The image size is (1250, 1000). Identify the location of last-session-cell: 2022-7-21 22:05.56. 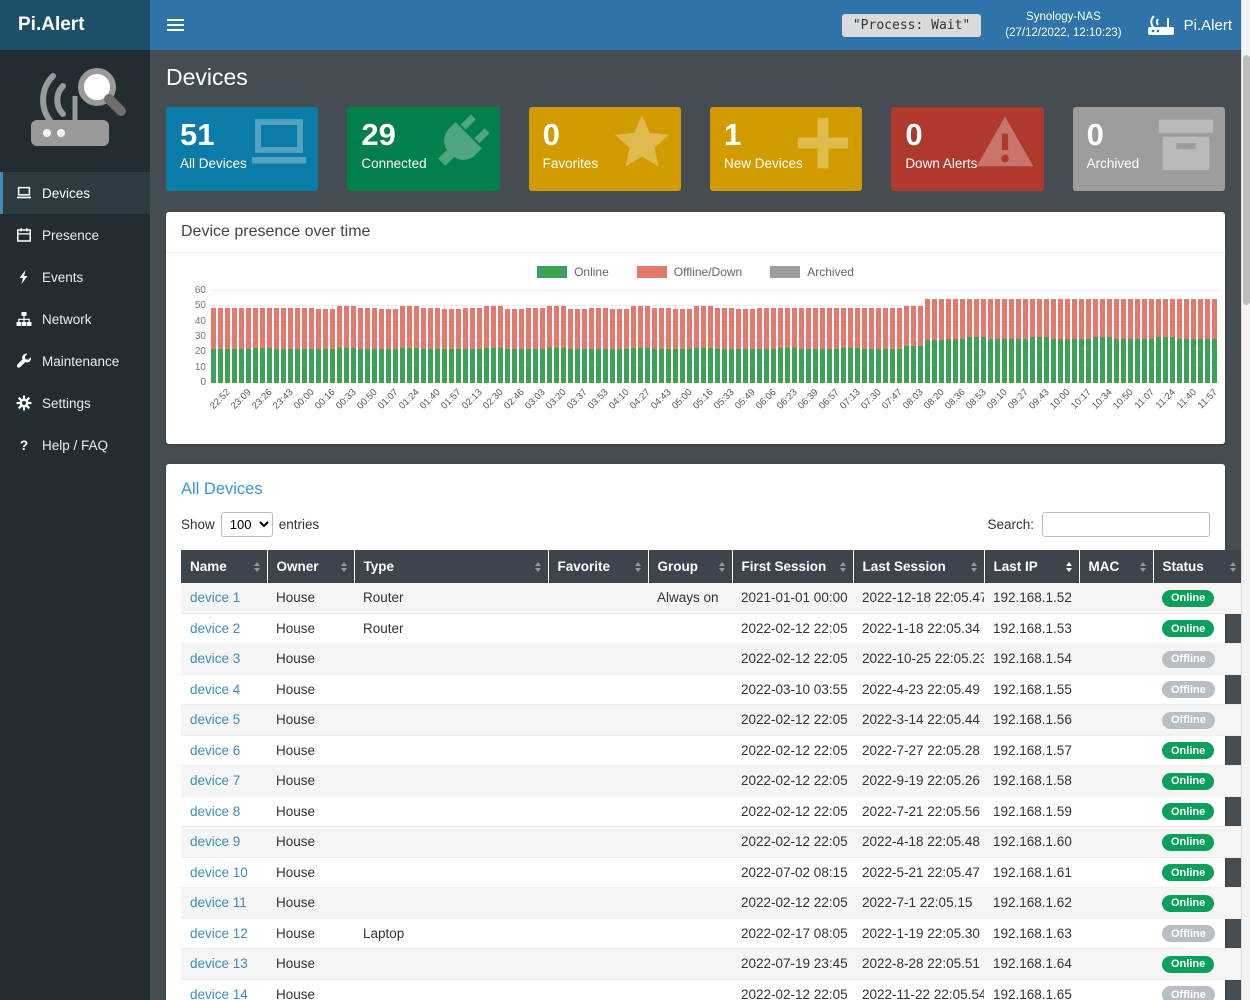
(918, 811).